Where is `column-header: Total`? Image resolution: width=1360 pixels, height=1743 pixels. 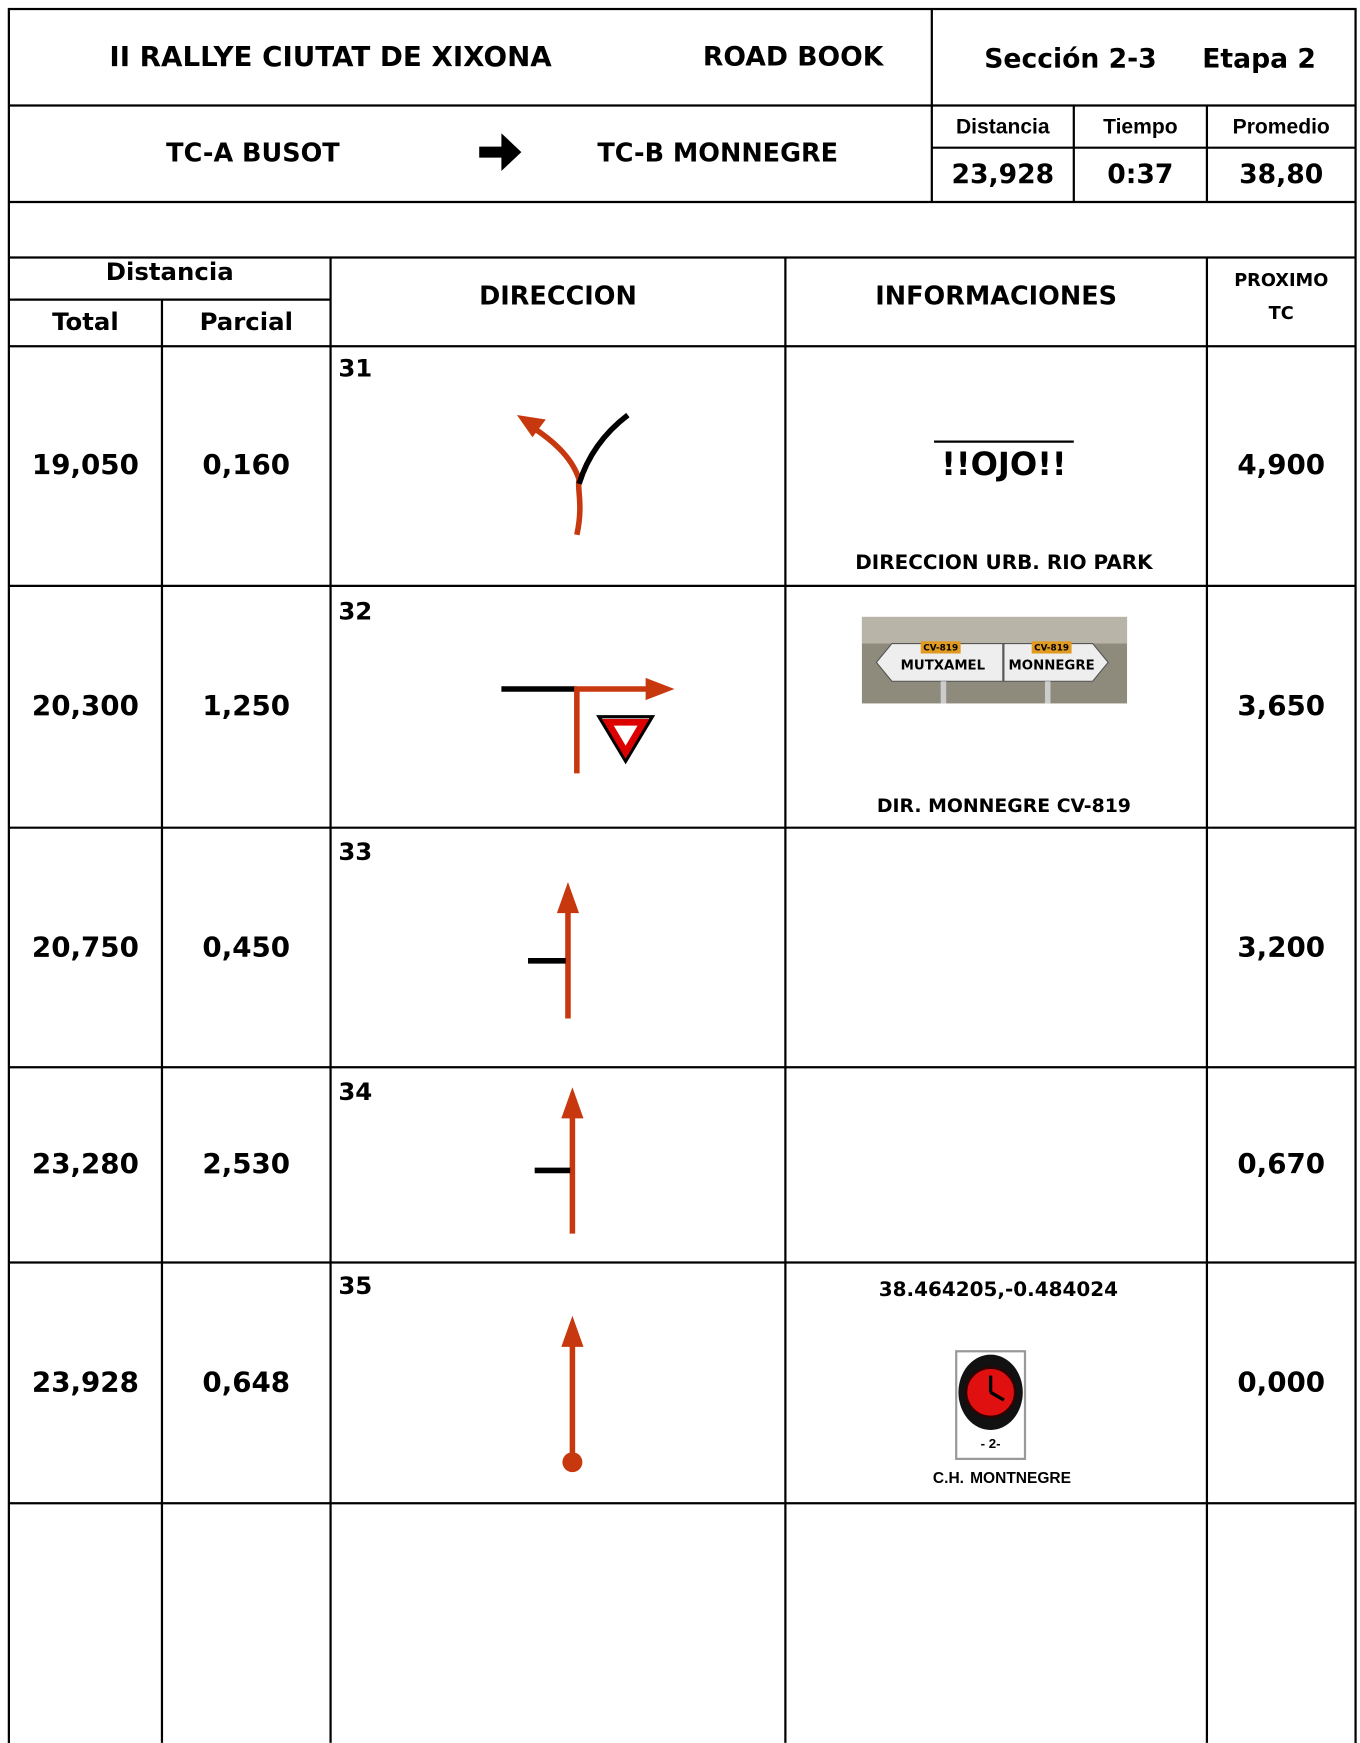 column-header: Total is located at coordinates (85, 321).